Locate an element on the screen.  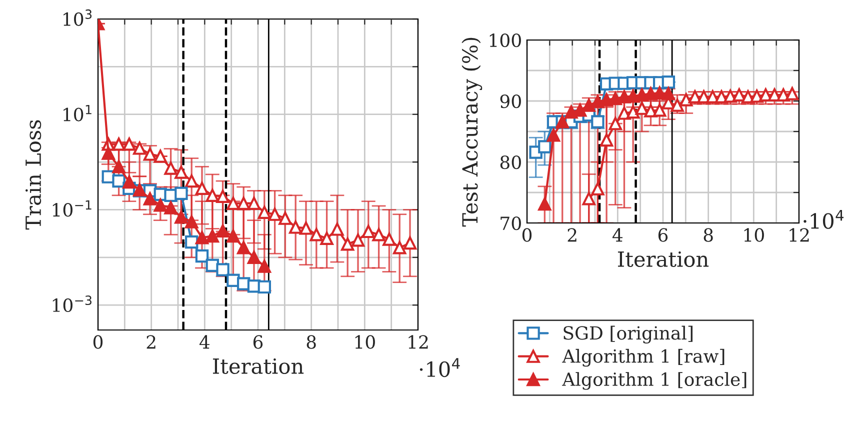
y-tick-label: 80 is located at coordinates (510, 162).